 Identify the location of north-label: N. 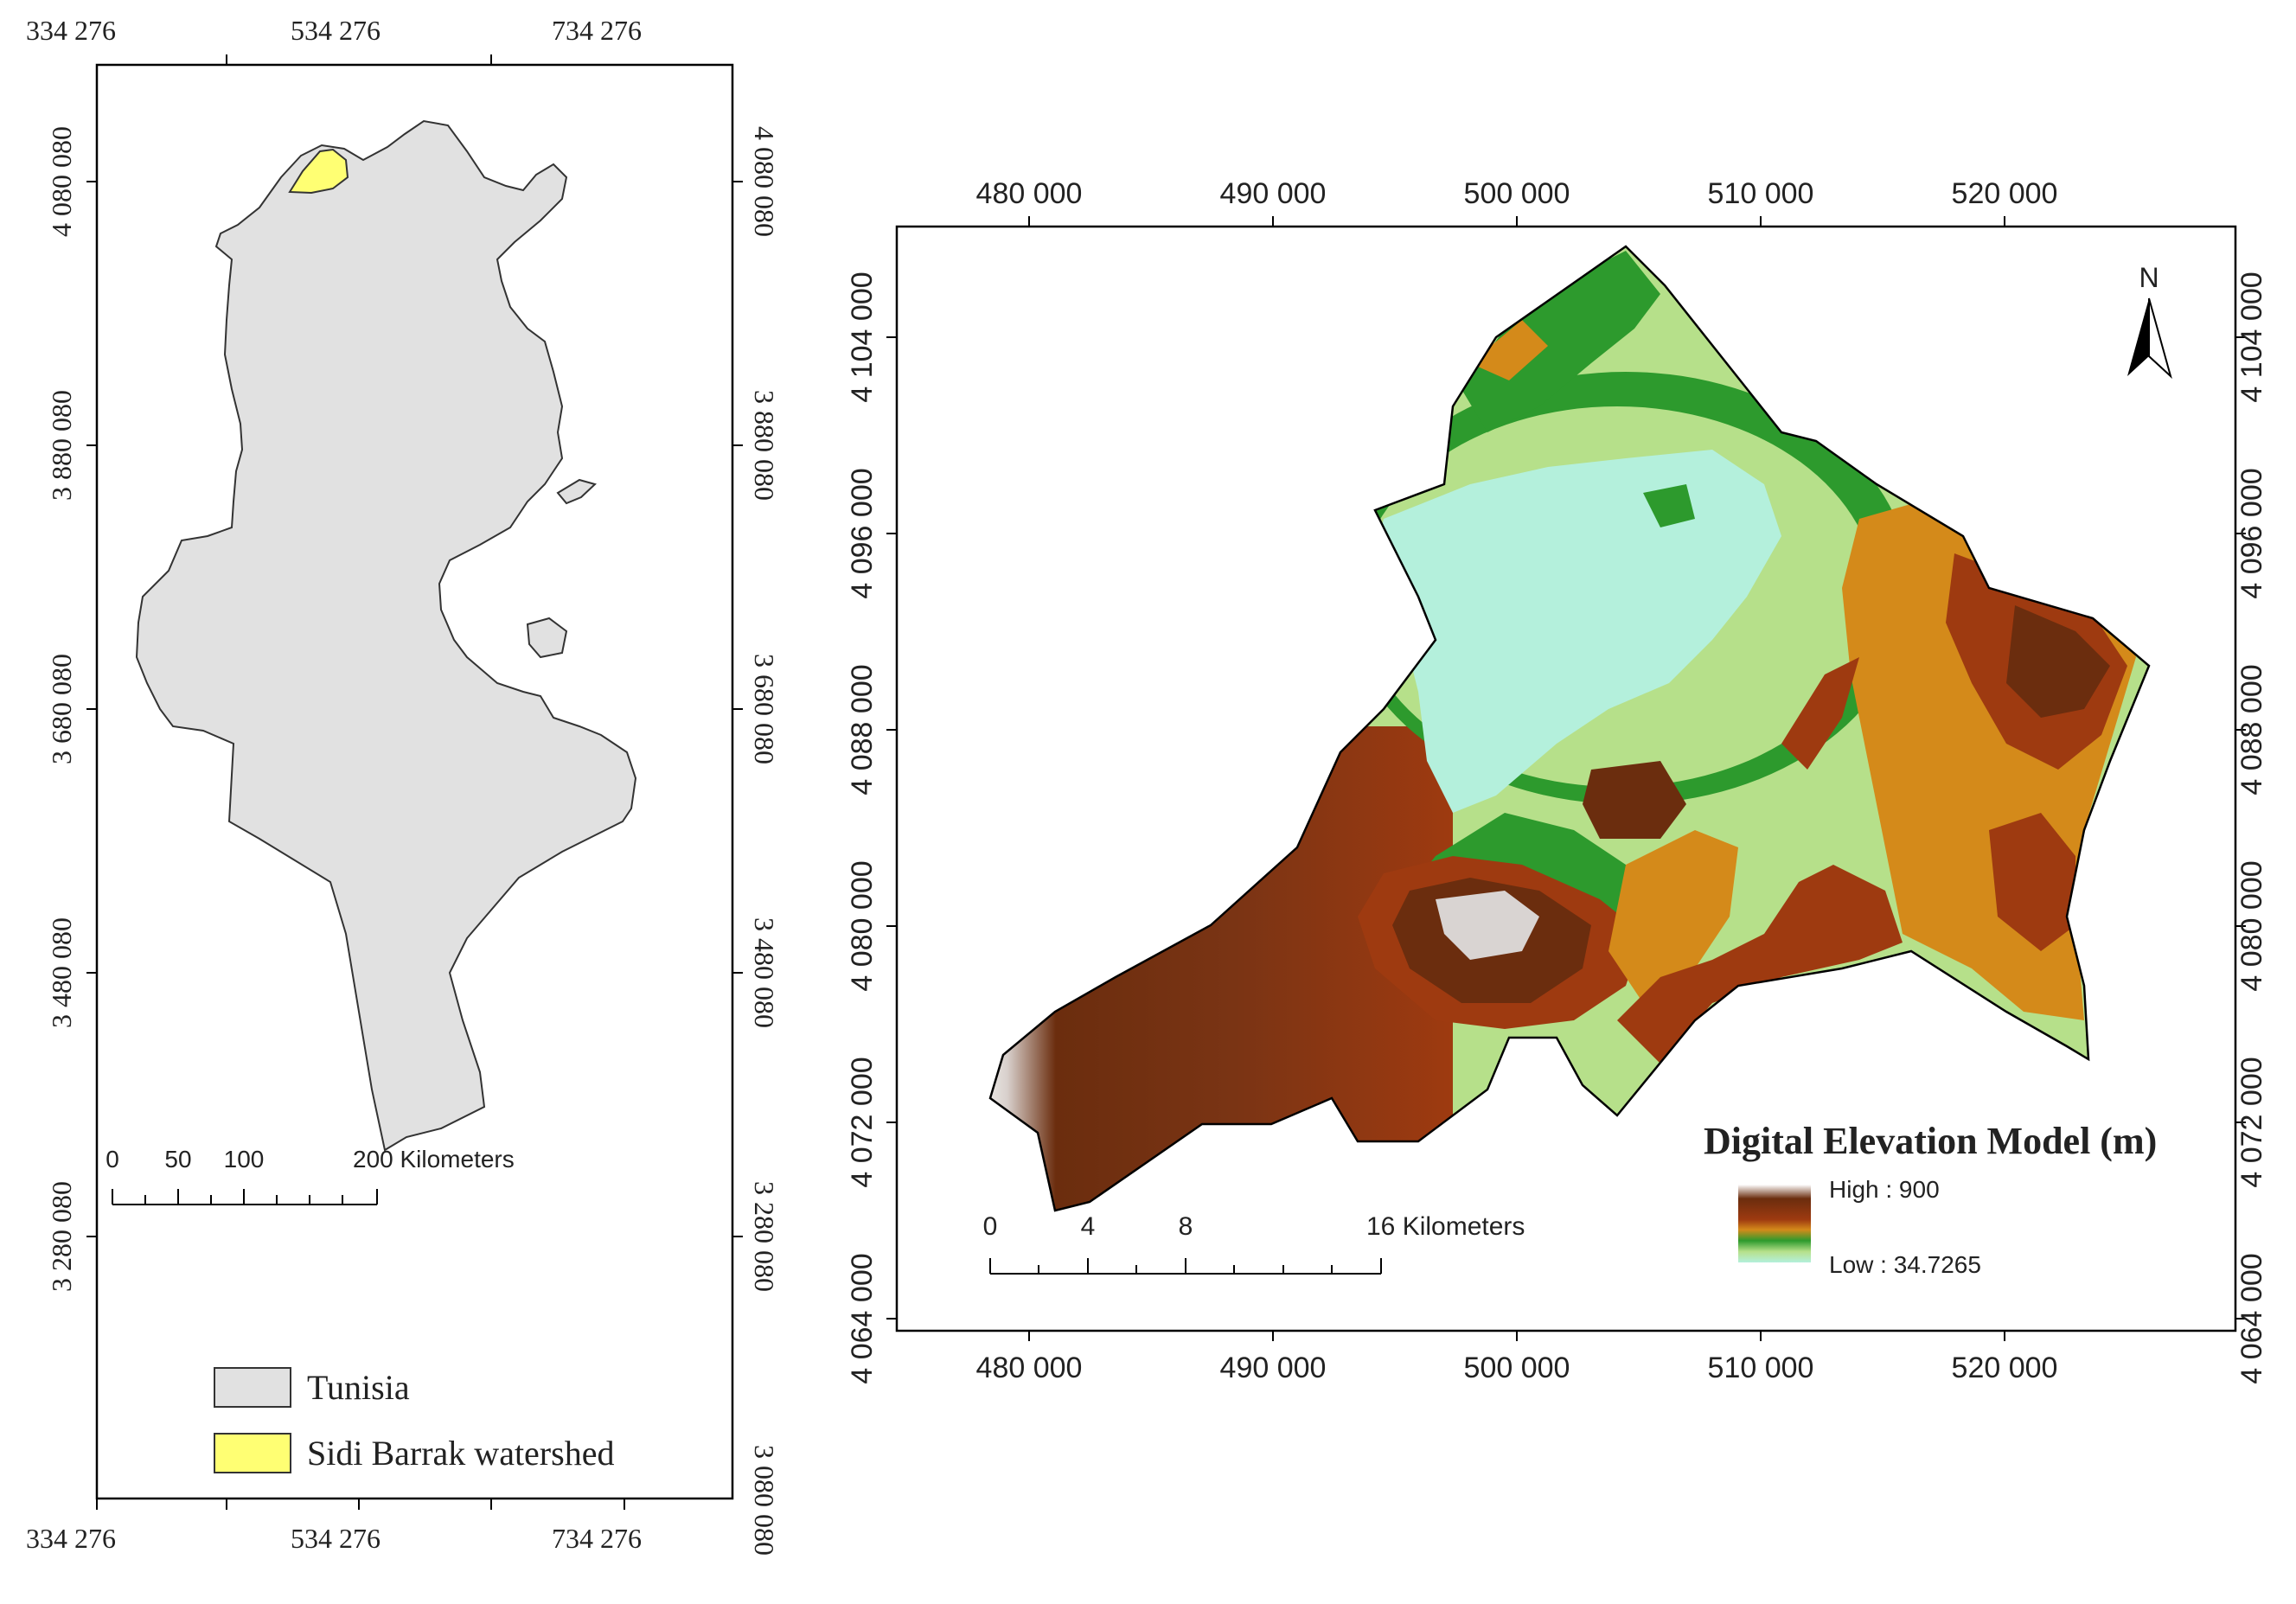
(2148, 277).